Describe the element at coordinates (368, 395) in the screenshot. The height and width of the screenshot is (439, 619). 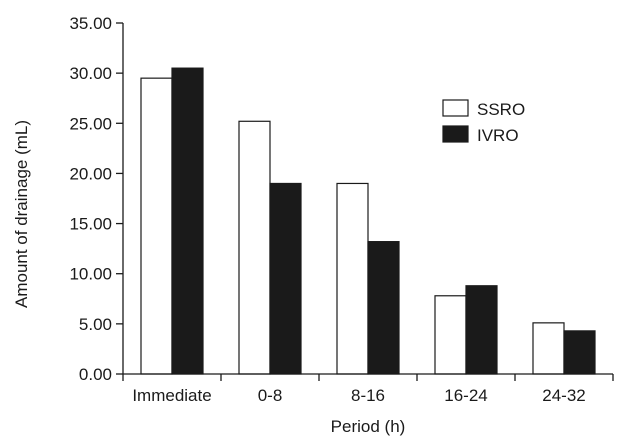
I see `x-tick-label: 8-16` at that location.